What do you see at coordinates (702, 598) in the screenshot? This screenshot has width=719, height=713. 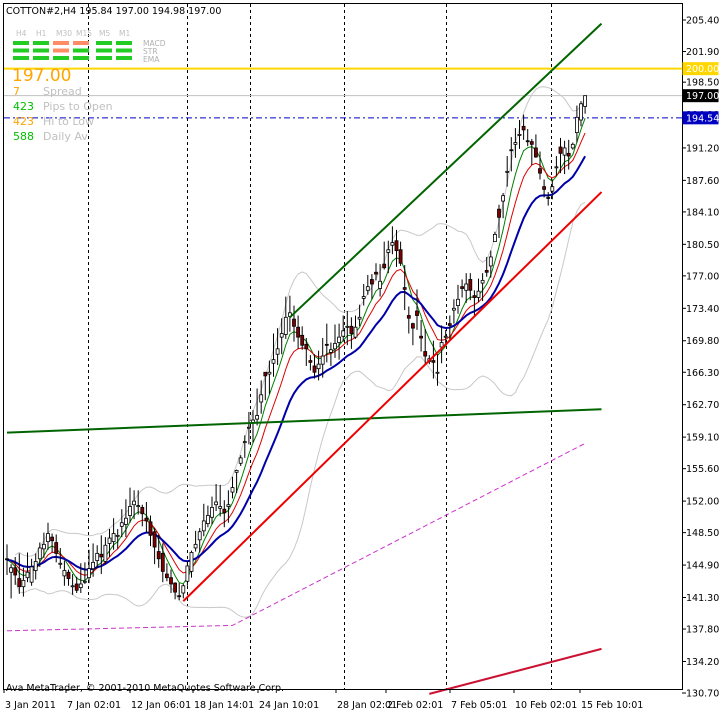 I see `price-tick-label: 141.30` at bounding box center [702, 598].